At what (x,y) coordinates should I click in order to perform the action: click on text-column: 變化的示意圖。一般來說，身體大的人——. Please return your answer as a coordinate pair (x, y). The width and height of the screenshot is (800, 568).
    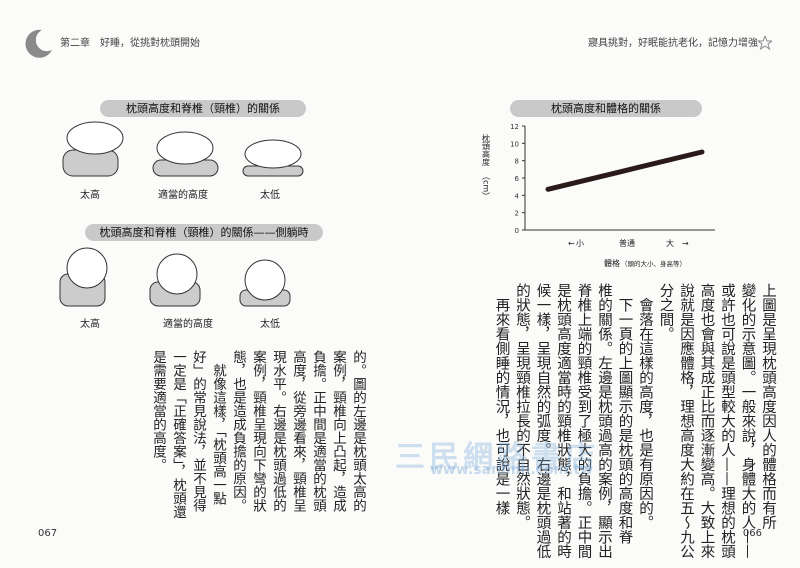
    Looking at the image, I should click on (747, 421).